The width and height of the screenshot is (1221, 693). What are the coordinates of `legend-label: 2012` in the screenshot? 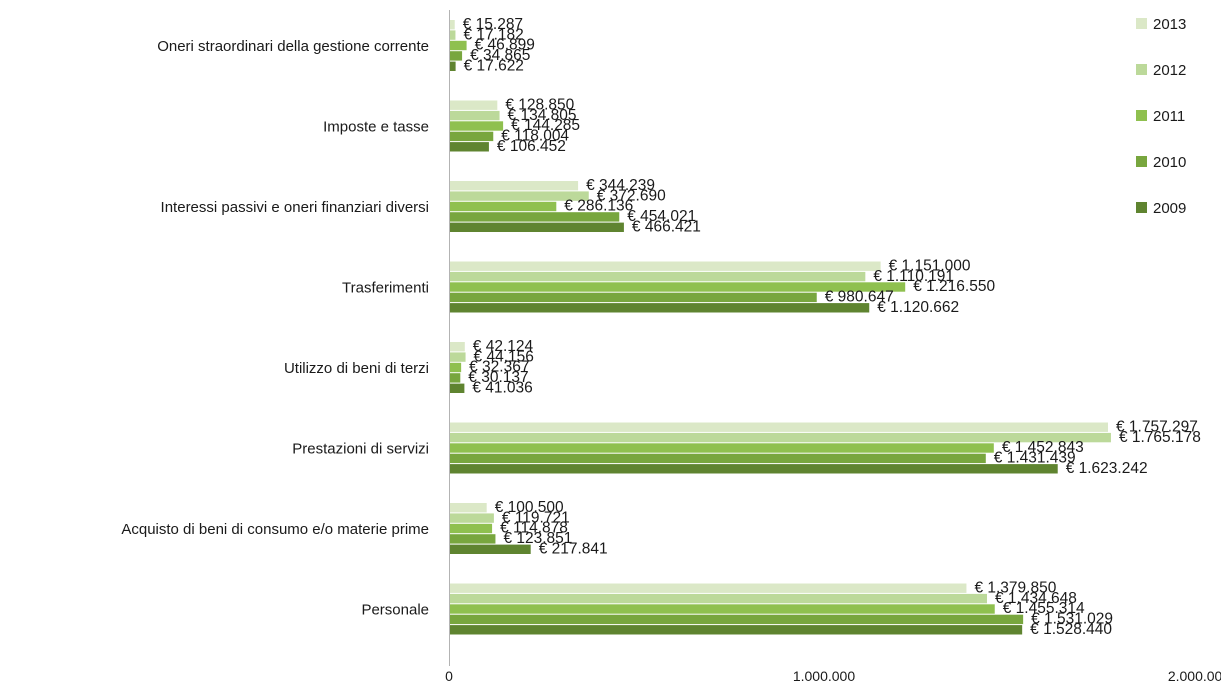 It's located at (1169, 70).